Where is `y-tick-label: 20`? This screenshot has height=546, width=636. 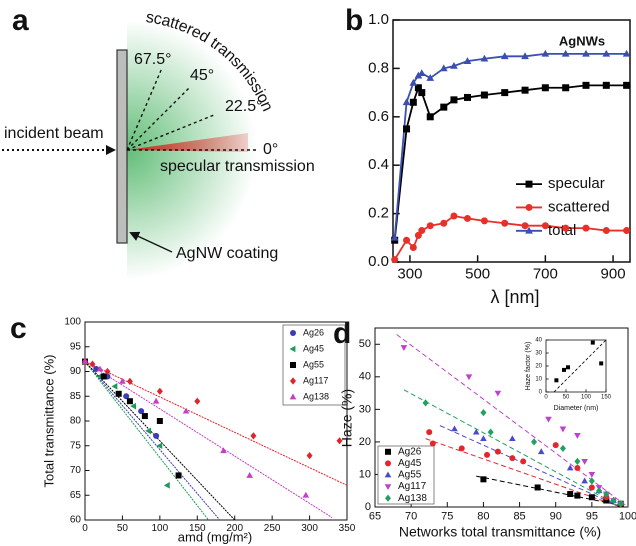 y-tick-label: 20 is located at coordinates (365, 442).